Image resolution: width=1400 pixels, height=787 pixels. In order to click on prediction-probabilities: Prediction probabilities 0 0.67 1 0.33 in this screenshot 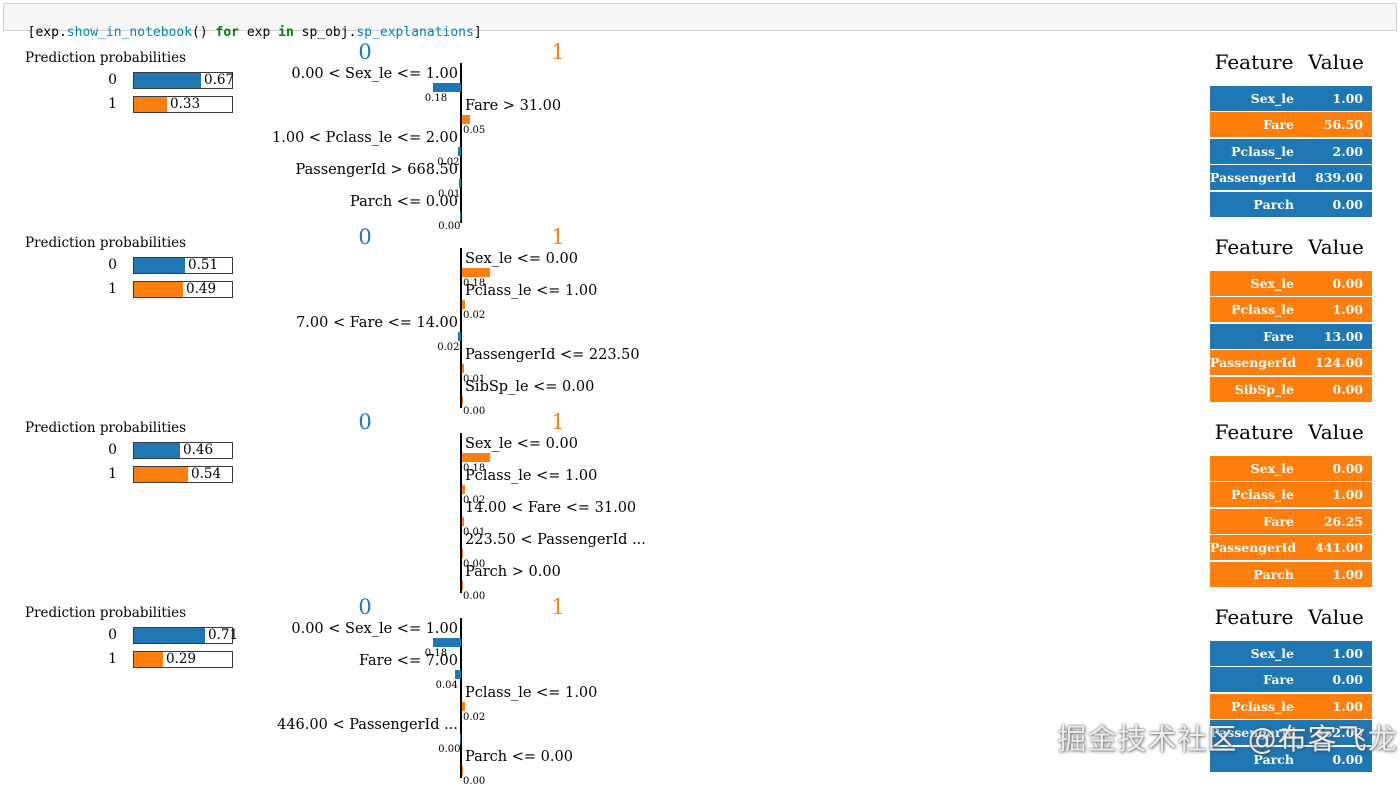, I will do `click(170, 92)`.